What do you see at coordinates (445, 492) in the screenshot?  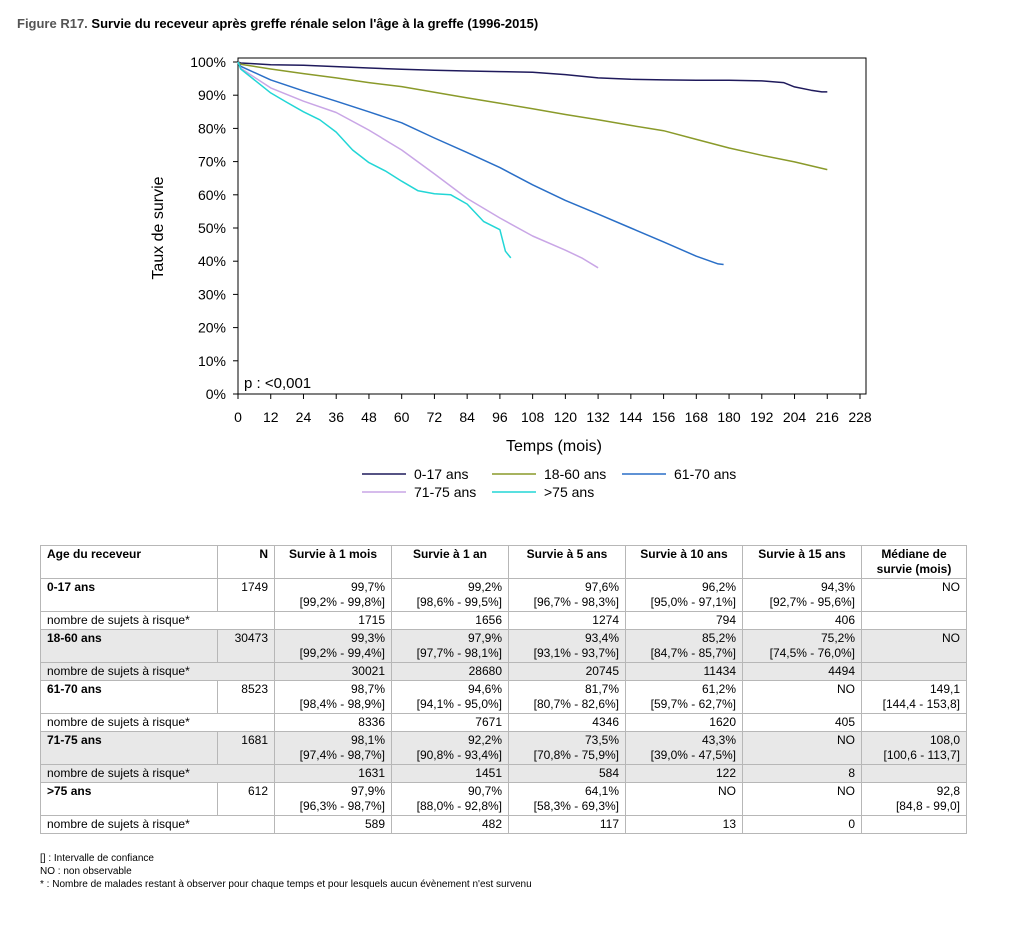 I see `legend-label: 71-75 ans` at bounding box center [445, 492].